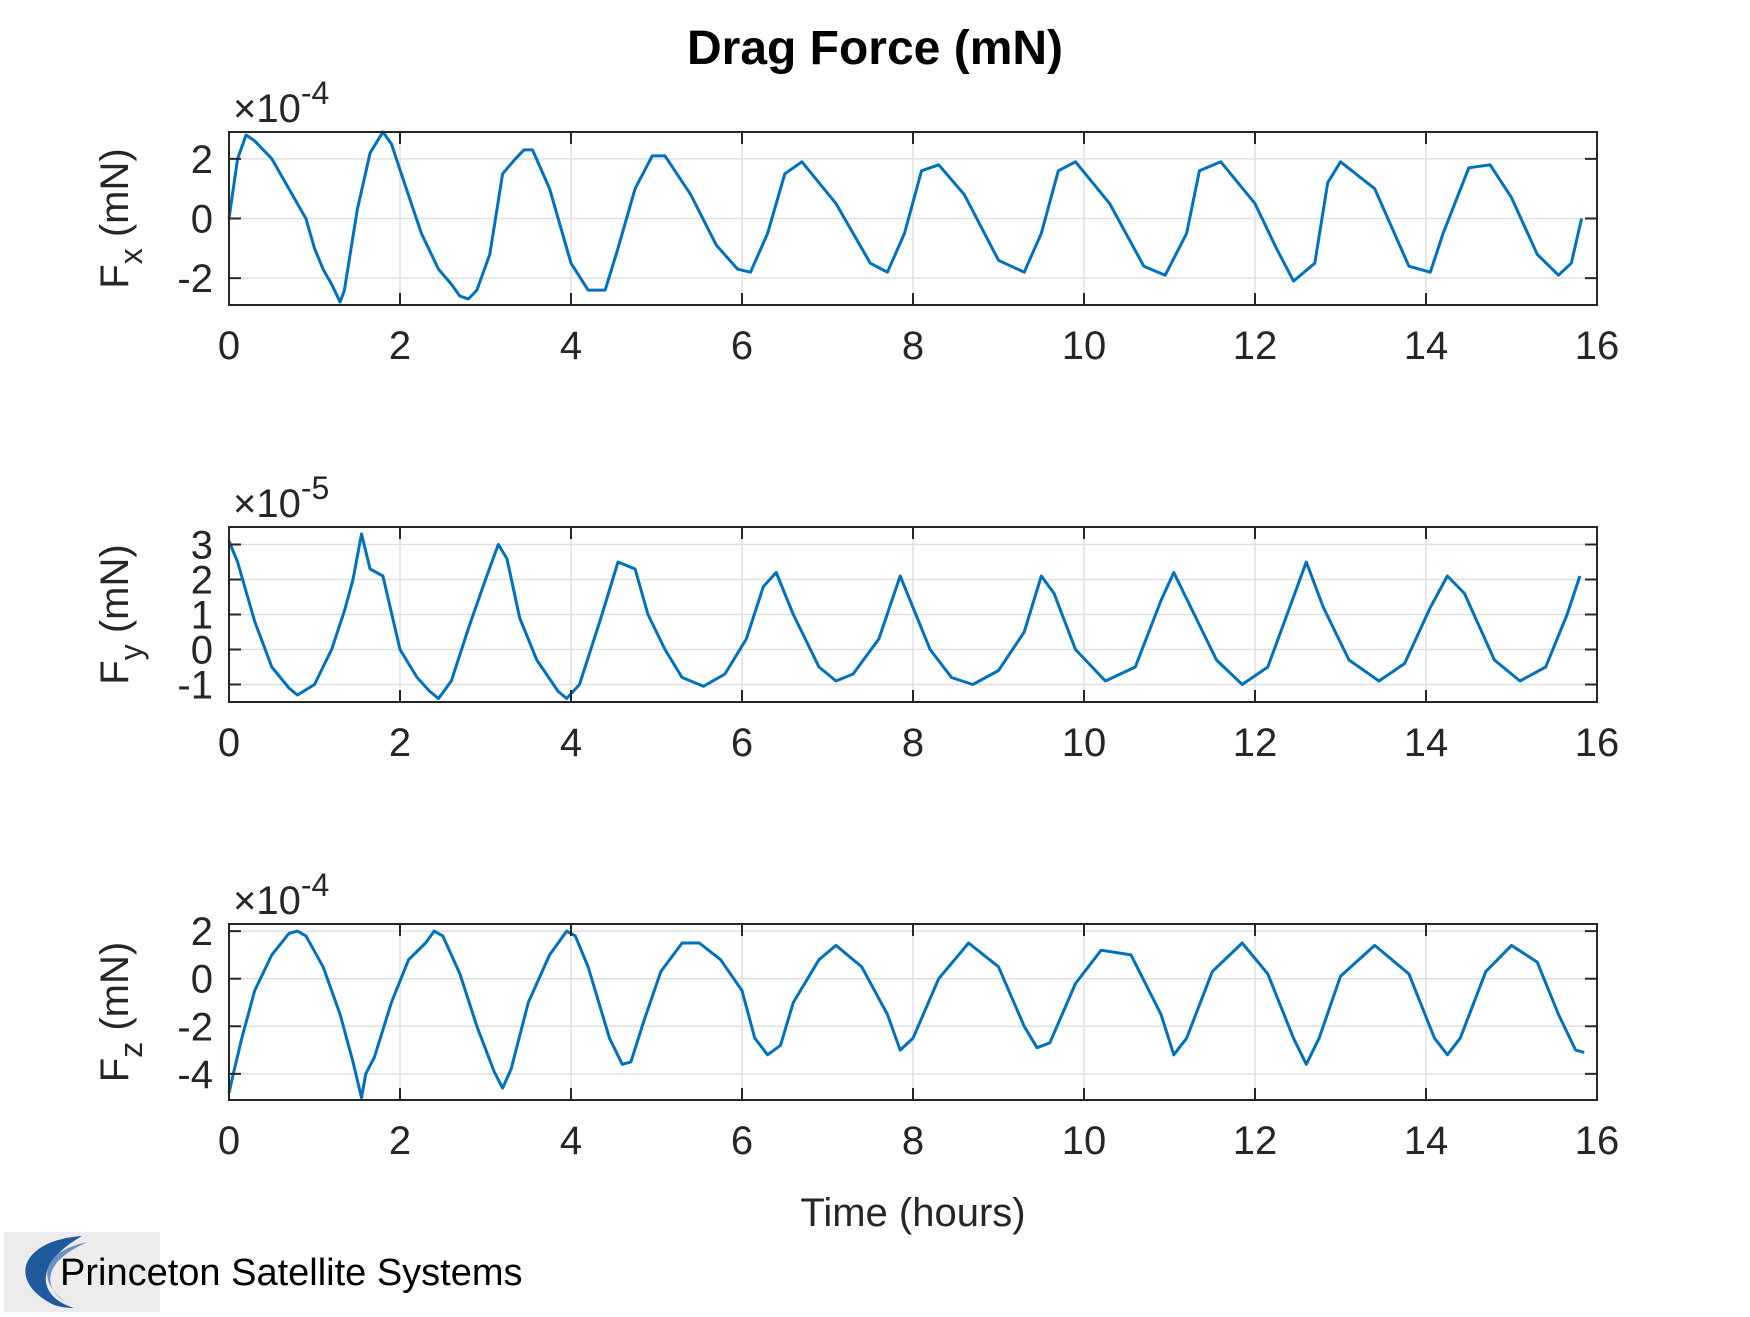 The image size is (1750, 1317). I want to click on logo-text: Princeton Satellite Systems, so click(291, 1273).